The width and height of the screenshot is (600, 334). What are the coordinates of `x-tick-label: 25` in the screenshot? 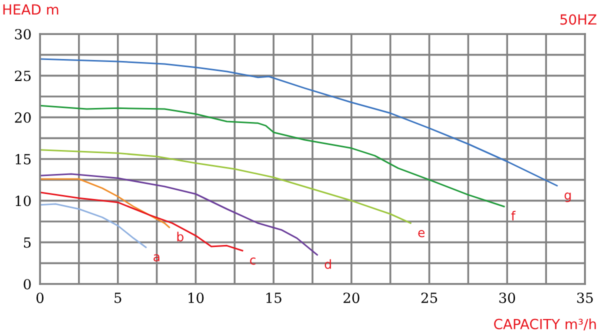 It's located at (429, 298).